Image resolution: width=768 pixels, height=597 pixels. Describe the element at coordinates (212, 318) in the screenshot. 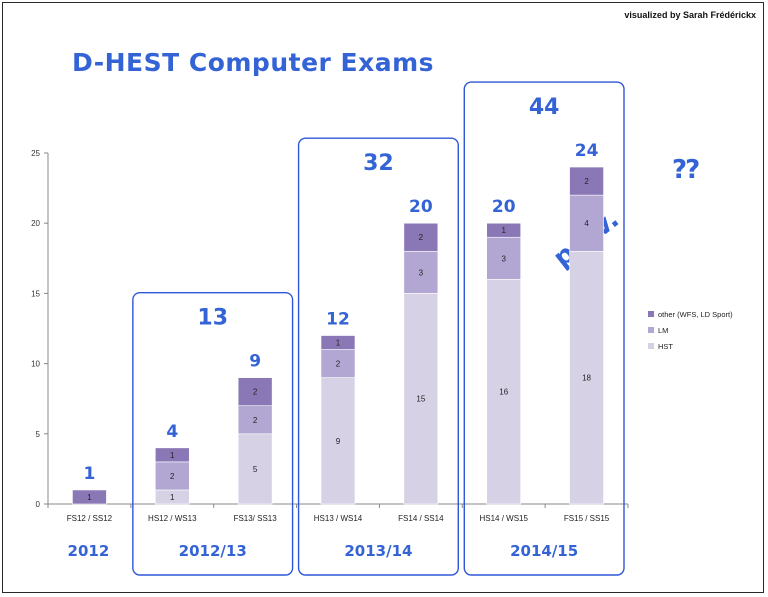

I see `group-total-label: 13` at that location.